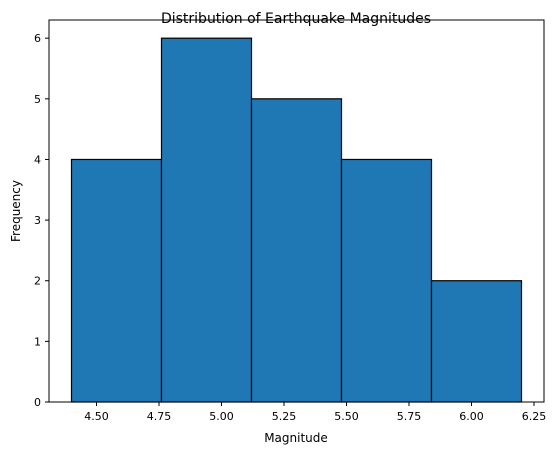  What do you see at coordinates (37, 341) in the screenshot?
I see `y-tick-label: 1` at bounding box center [37, 341].